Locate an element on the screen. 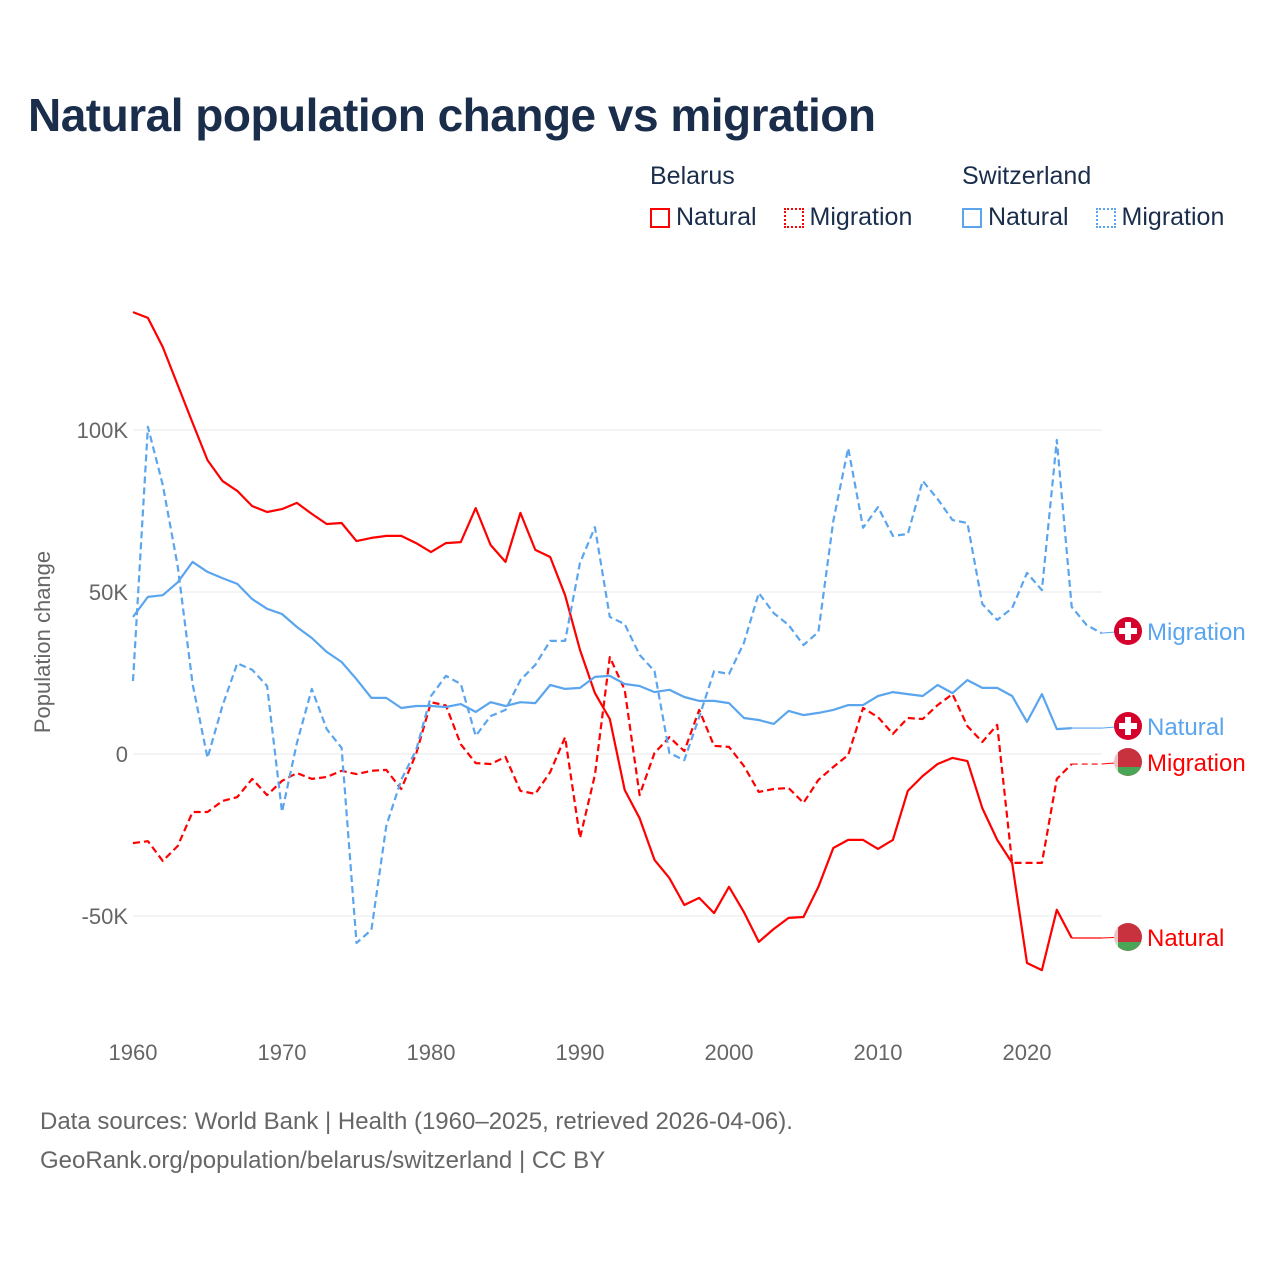 The height and width of the screenshot is (1280, 1280). x-tick-label: 2000 is located at coordinates (729, 1052).